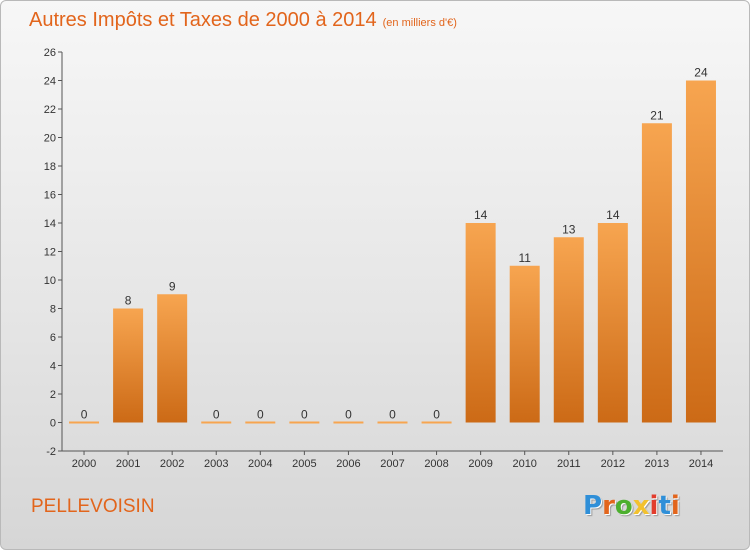 The width and height of the screenshot is (750, 550). I want to click on x-tick-label-2001: 2001, so click(128, 464).